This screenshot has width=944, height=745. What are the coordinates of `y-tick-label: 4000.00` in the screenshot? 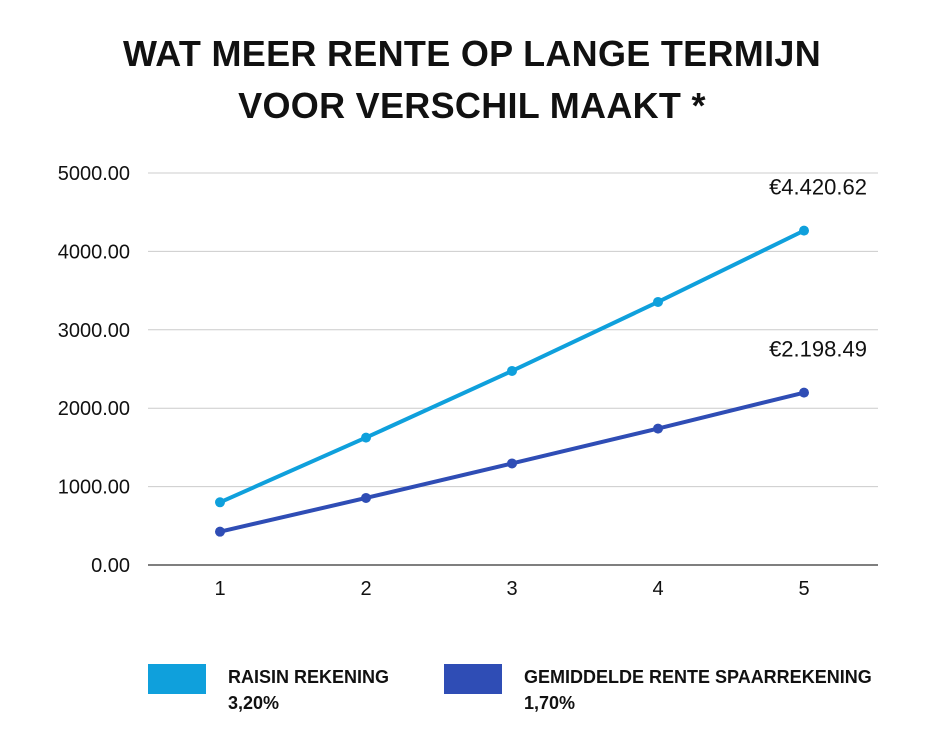 It's located at (94, 252).